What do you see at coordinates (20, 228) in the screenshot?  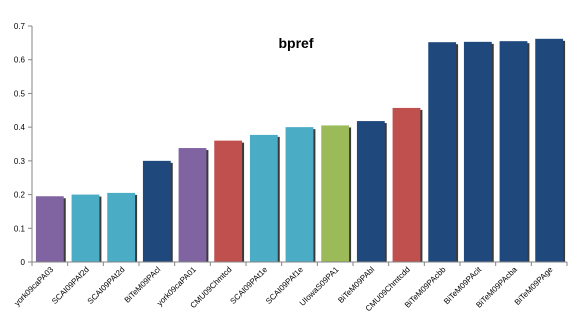 I see `y-tick-label: 0.1` at bounding box center [20, 228].